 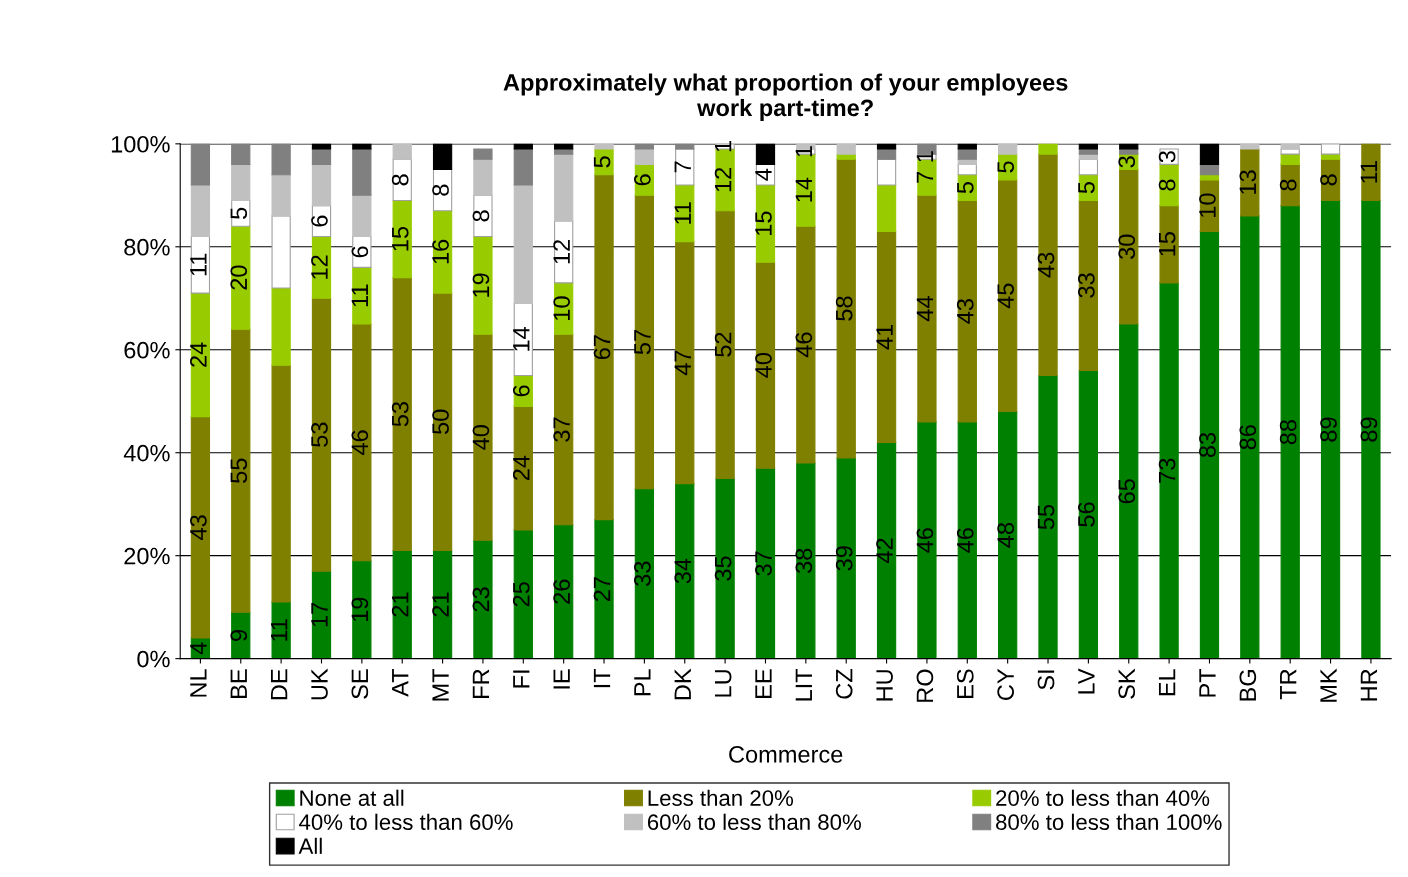 What do you see at coordinates (965, 188) in the screenshot?
I see `data-label: 5` at bounding box center [965, 188].